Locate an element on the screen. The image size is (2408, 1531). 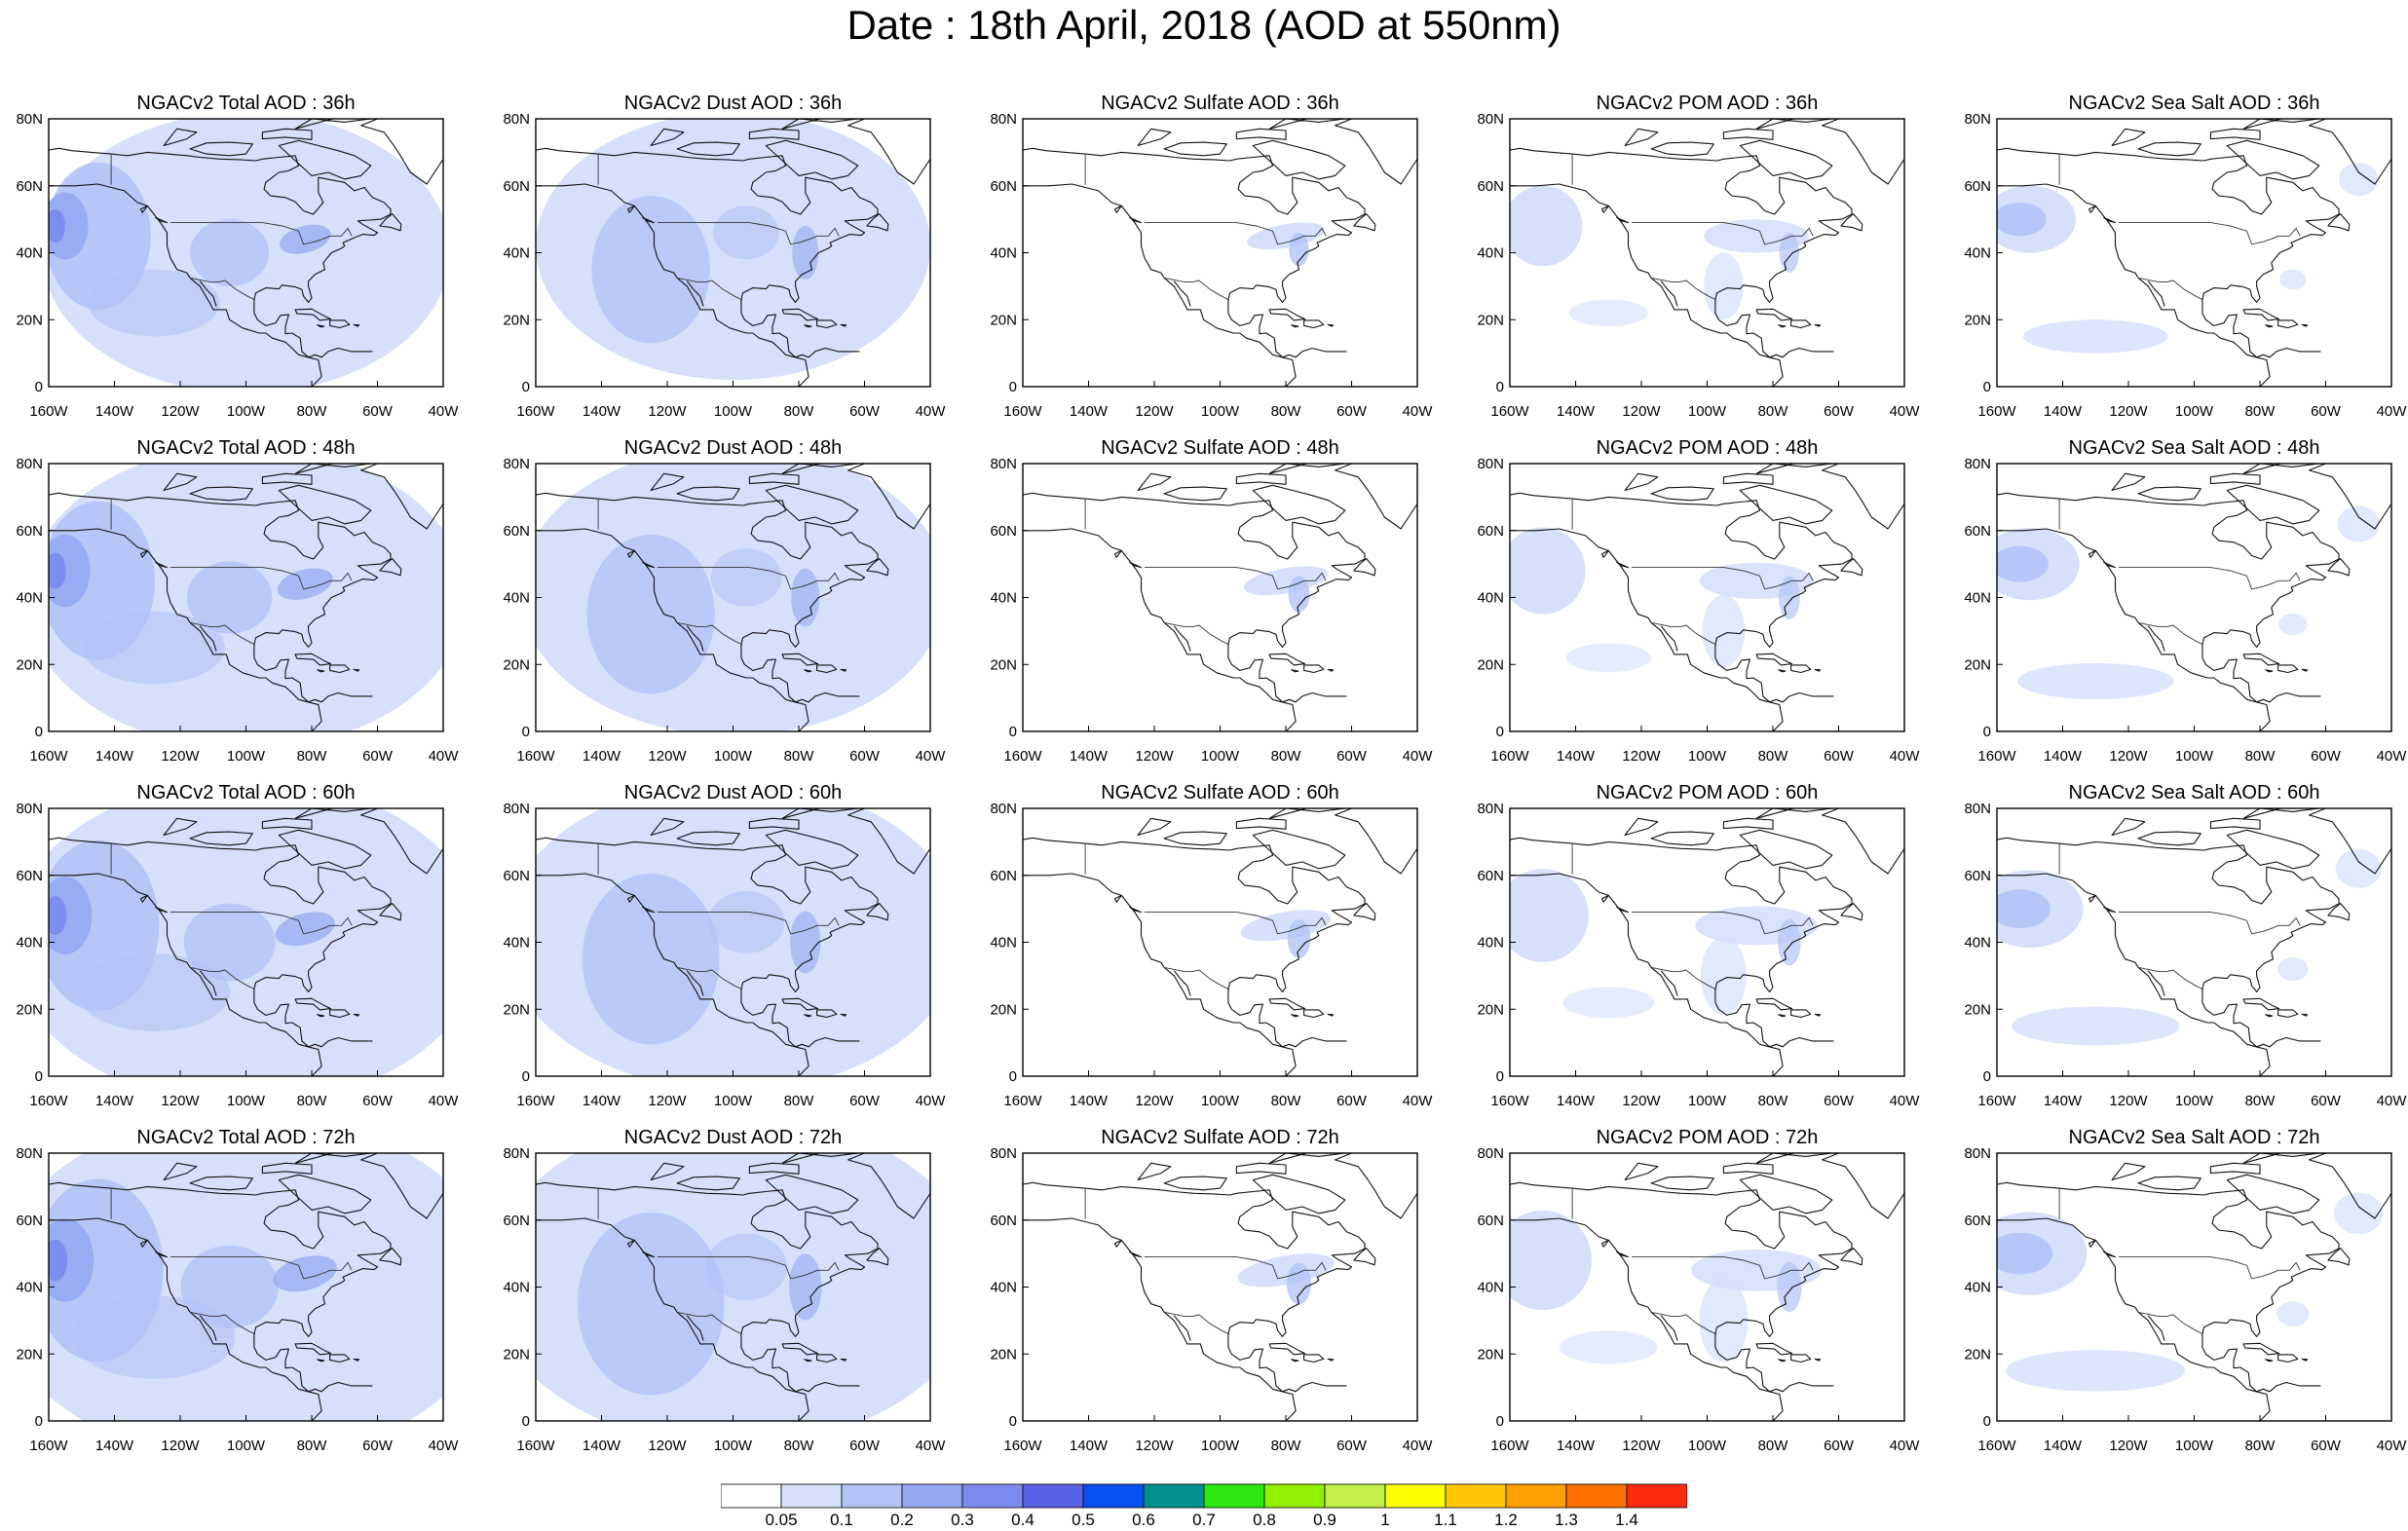
panel-title: NGACv2 Total AOD : 72h is located at coordinates (245, 1137).